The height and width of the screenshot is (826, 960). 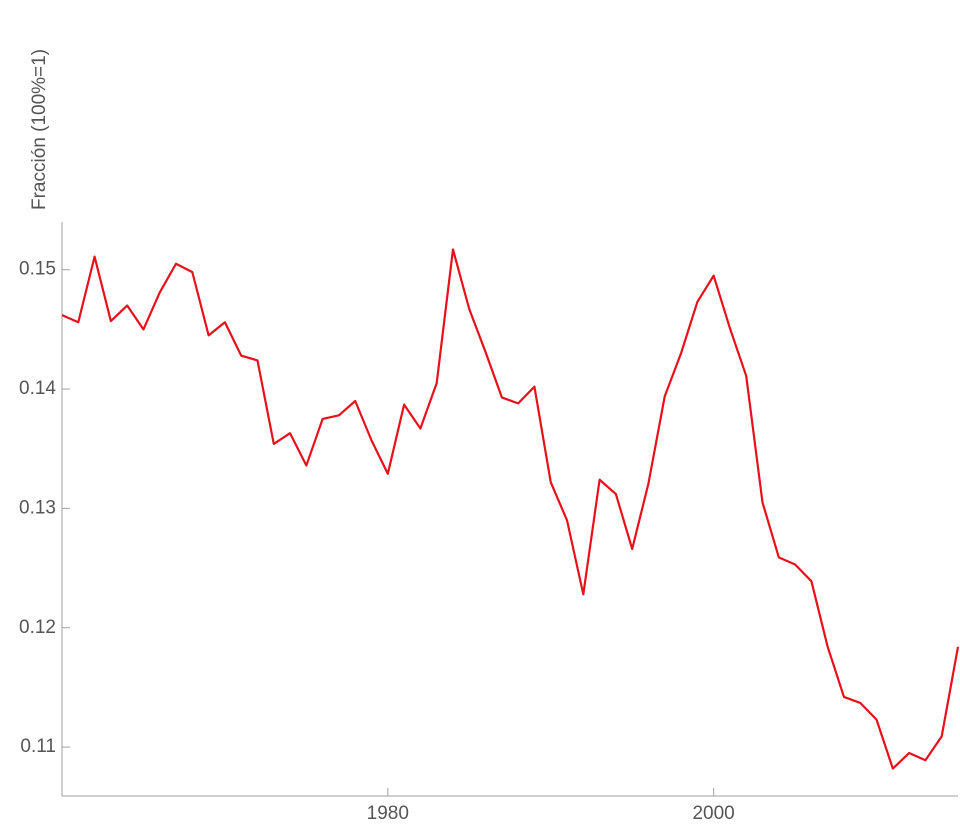 I want to click on y-axis-label: Fracción (100%=1), so click(x=39, y=129).